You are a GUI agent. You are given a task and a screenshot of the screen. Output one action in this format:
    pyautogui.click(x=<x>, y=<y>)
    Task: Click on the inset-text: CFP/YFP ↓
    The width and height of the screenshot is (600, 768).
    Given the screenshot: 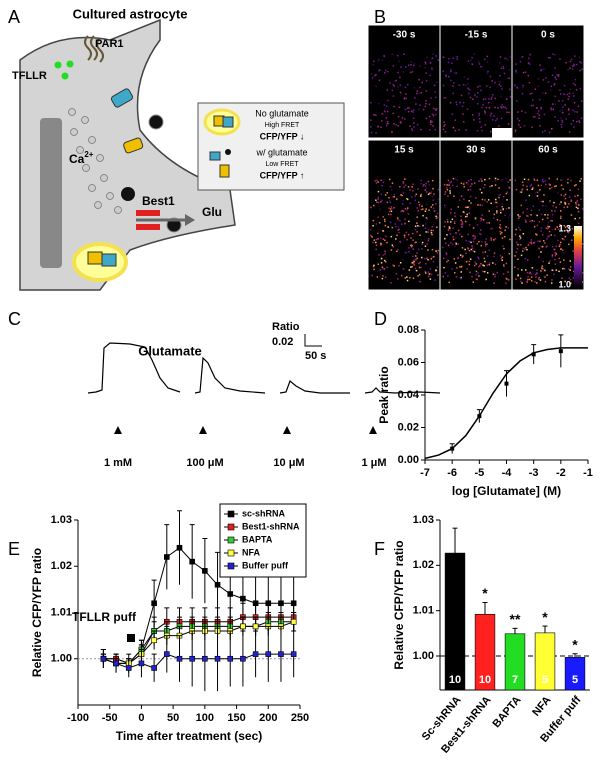 What is the action you would take?
    pyautogui.click(x=282, y=136)
    